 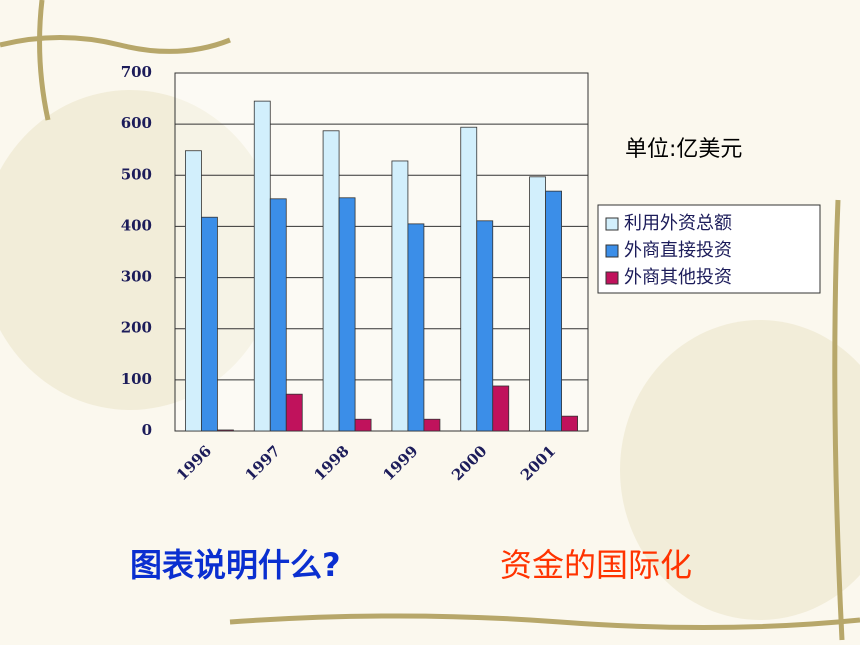 I want to click on y-tick-label: 500, so click(x=136, y=174).